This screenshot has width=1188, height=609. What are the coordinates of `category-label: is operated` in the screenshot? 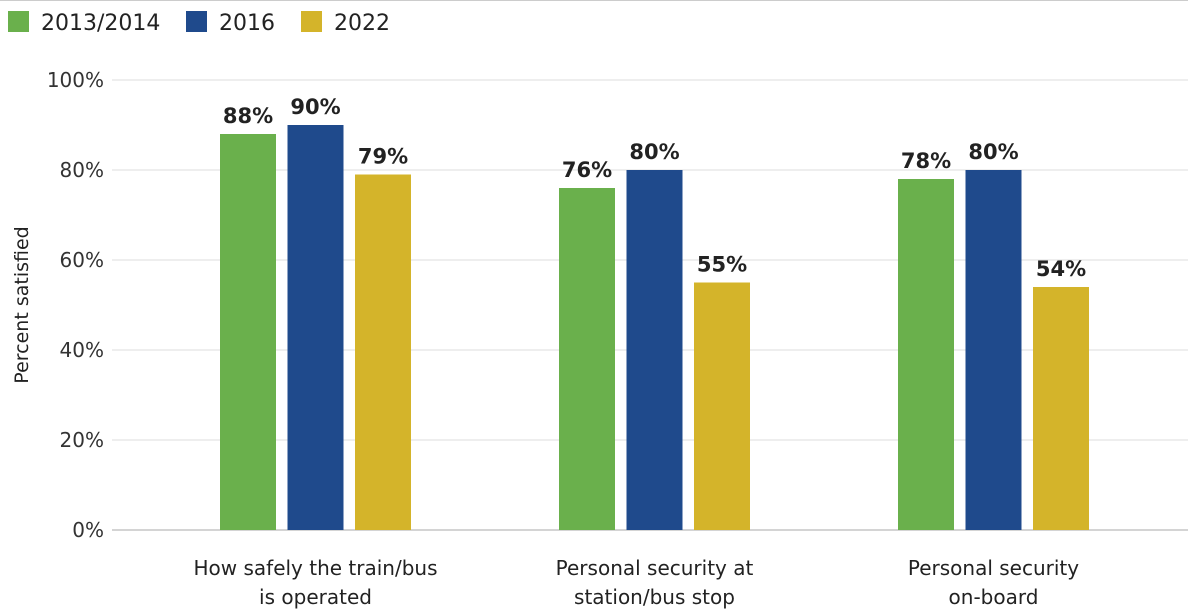 It's located at (315, 597).